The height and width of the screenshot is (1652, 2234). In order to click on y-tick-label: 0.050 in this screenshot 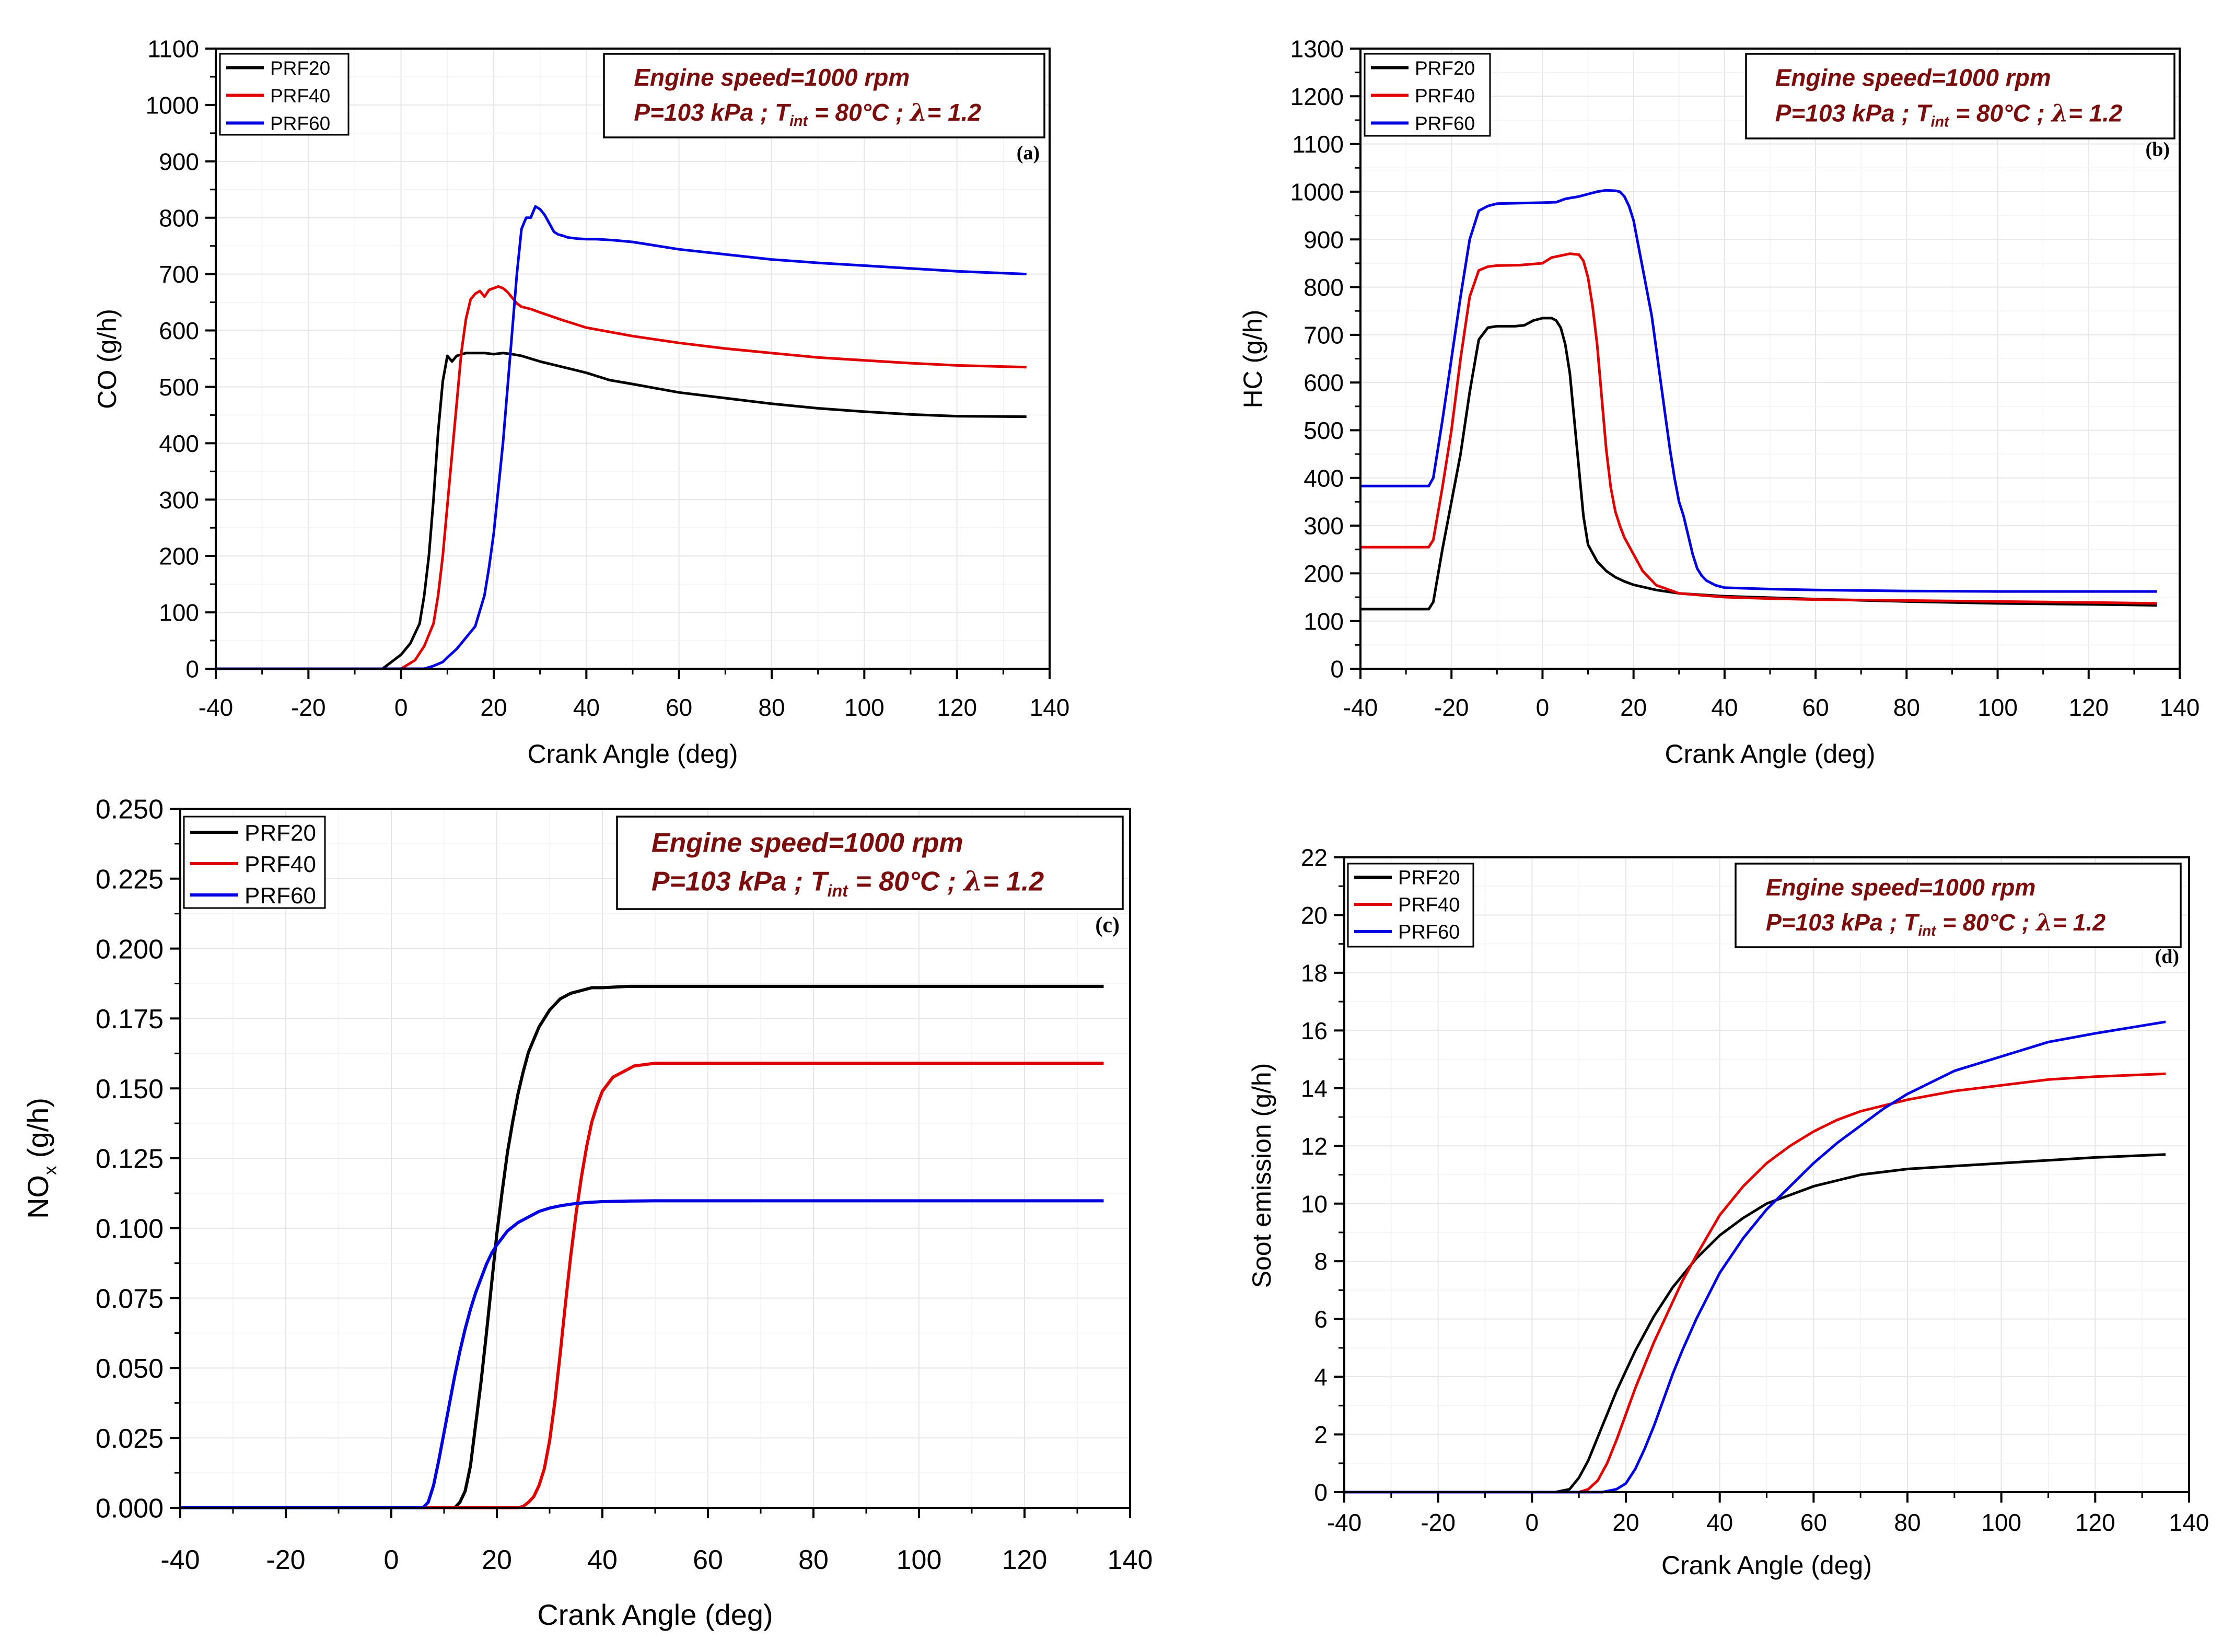, I will do `click(130, 1369)`.